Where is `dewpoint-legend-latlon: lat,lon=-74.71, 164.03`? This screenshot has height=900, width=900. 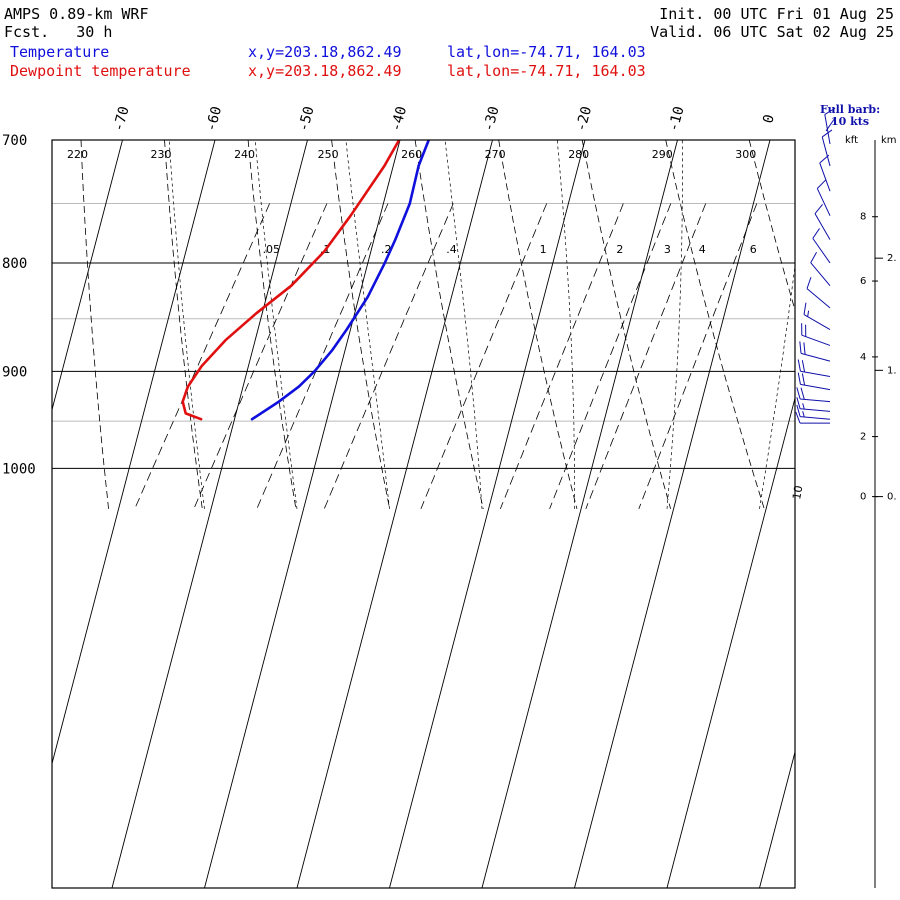
dewpoint-legend-latlon: lat,lon=-74.71, 164.03 is located at coordinates (546, 71).